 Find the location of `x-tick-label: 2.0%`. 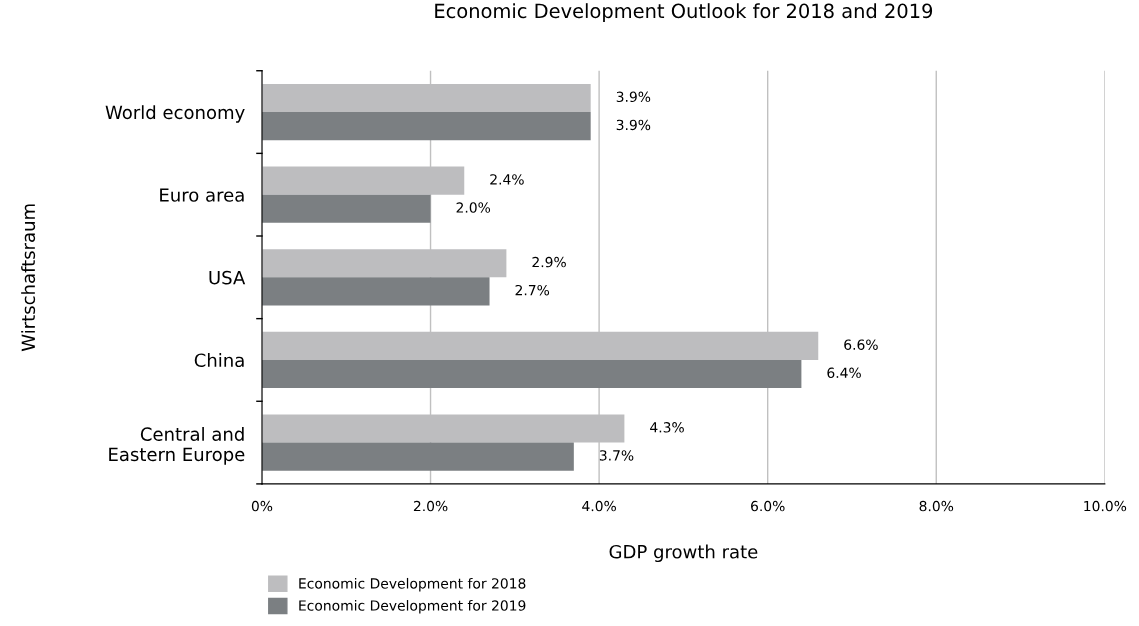

x-tick-label: 2.0% is located at coordinates (430, 506).